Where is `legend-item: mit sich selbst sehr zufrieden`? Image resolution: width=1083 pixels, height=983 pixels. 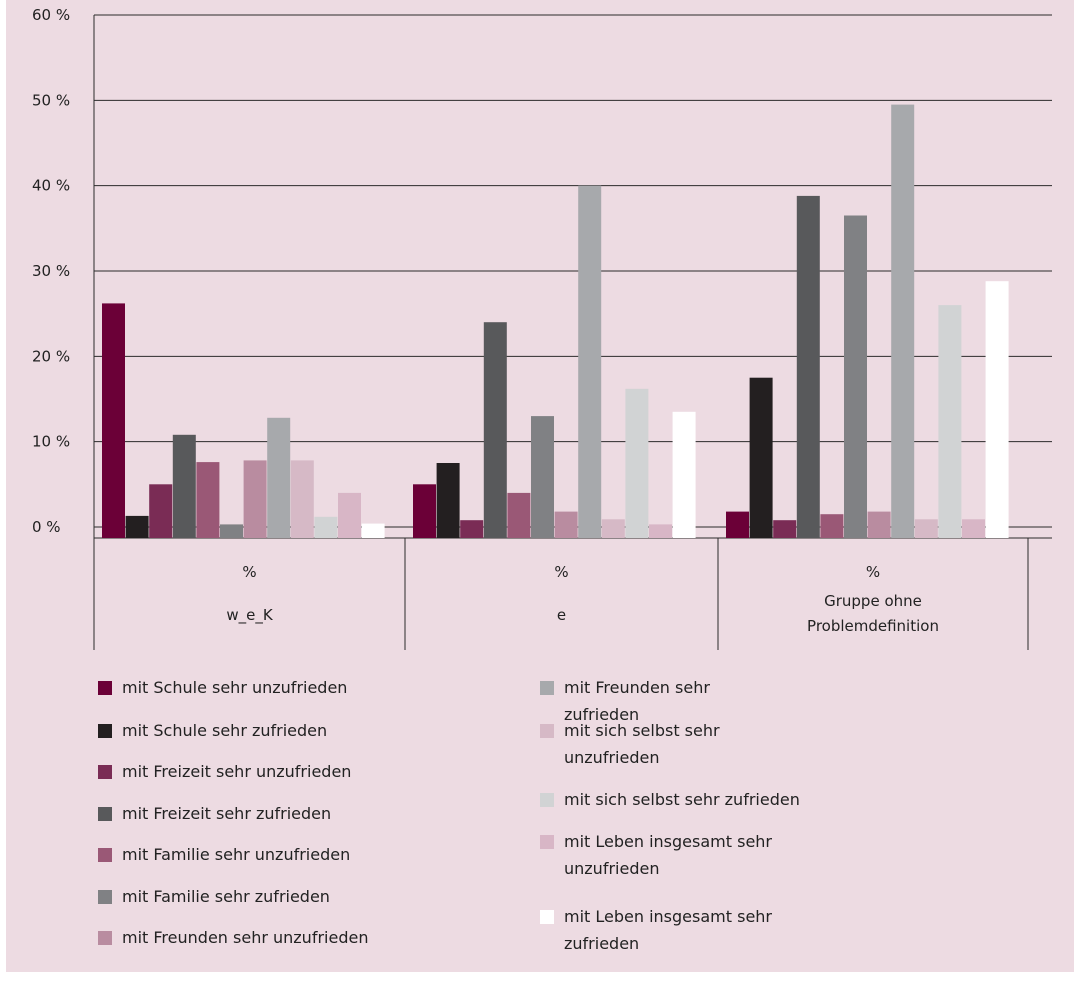 legend-item: mit sich selbst sehr zufrieden is located at coordinates (690, 799).